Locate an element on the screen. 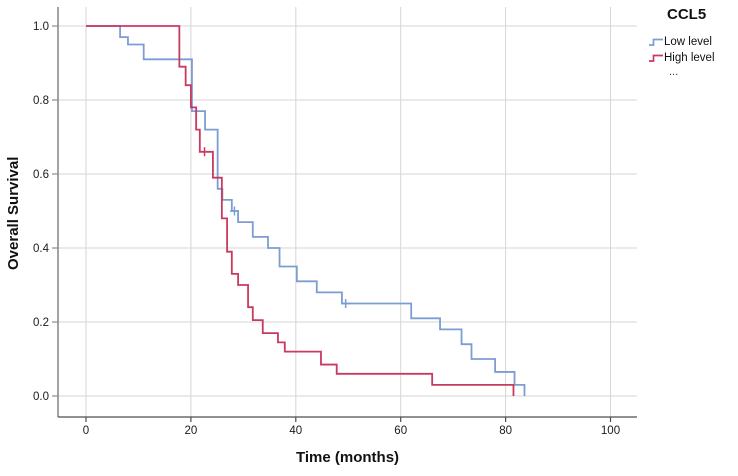 This screenshot has width=738, height=476. y-axis-title: Overall Survival is located at coordinates (13, 213).